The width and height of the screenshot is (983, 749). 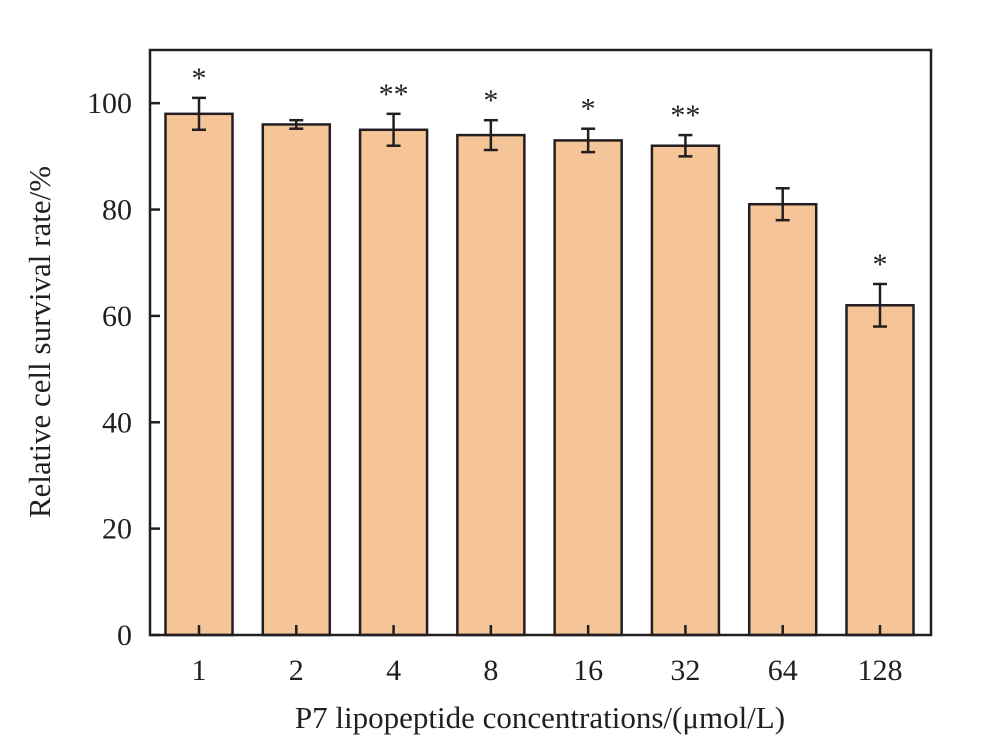 What do you see at coordinates (880, 670) in the screenshot?
I see `x-tick-label: 128` at bounding box center [880, 670].